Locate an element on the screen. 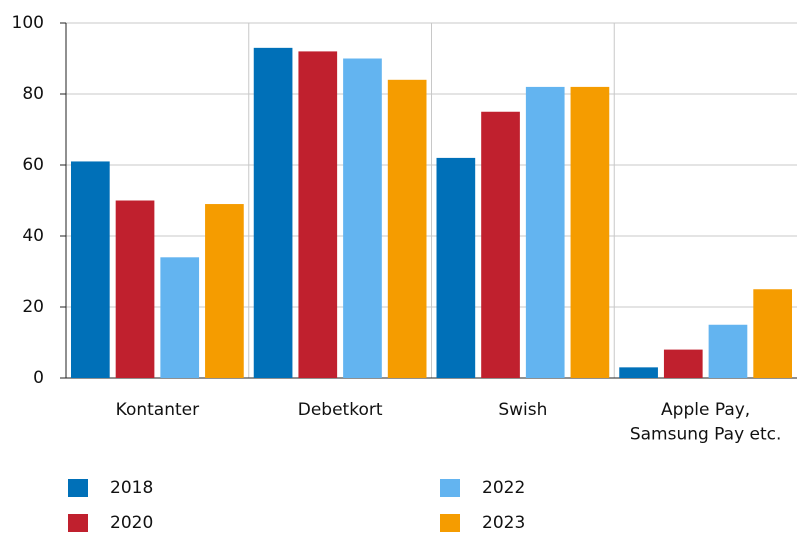 The image size is (797, 533). x-tick-label: Apple Pay, Samsung Pay etc. is located at coordinates (706, 422).